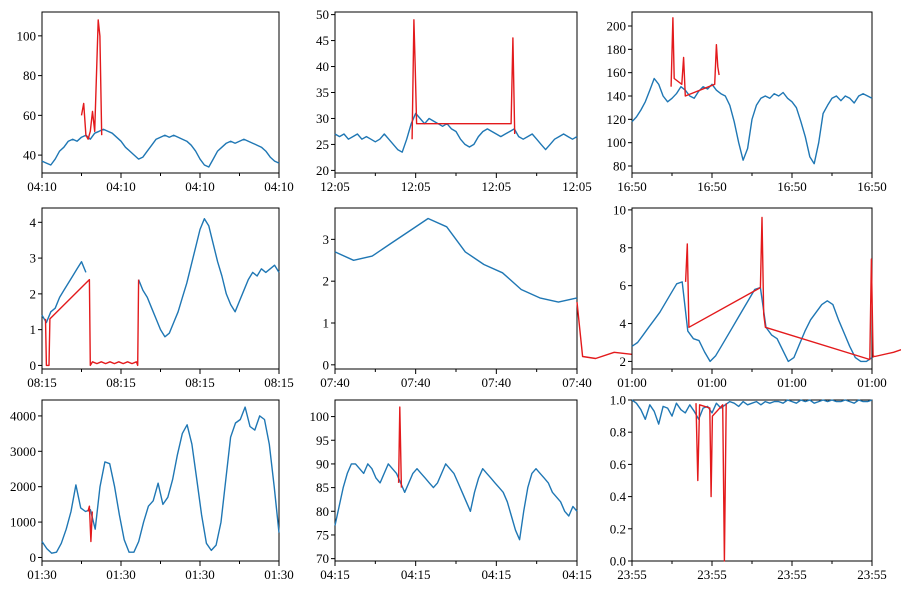 This screenshot has height=591, width=901. What do you see at coordinates (29, 115) in the screenshot?
I see `y-tick-label: 60` at bounding box center [29, 115].